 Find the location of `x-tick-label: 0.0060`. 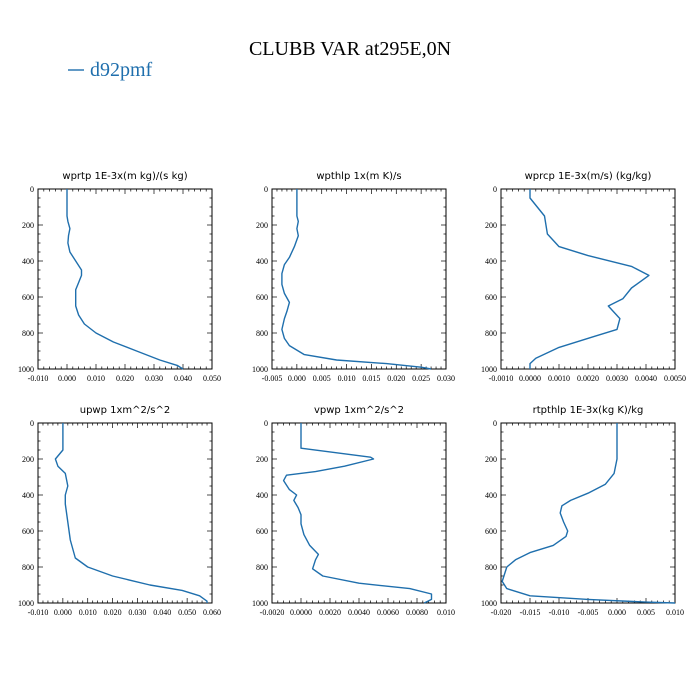

x-tick-label: 0.0060 is located at coordinates (388, 612).